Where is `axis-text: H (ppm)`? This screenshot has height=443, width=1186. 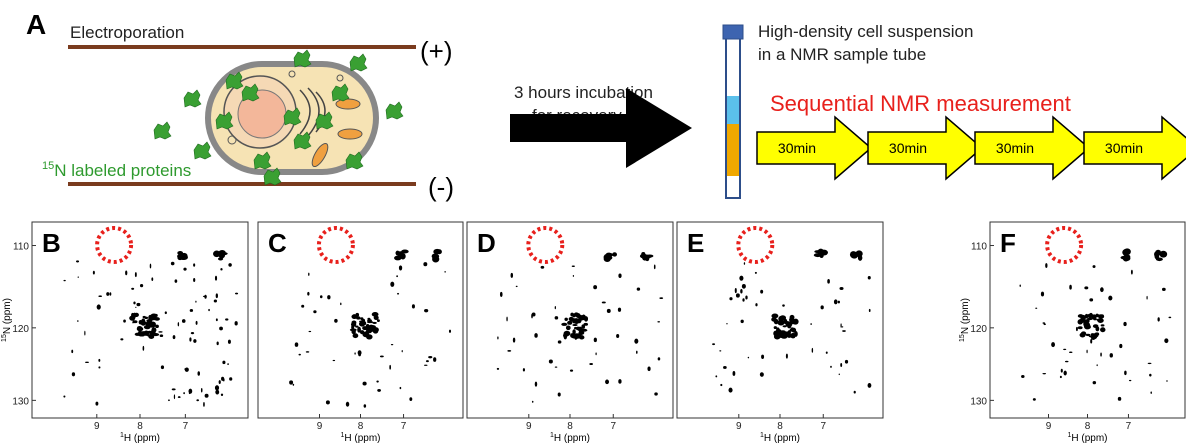
axis-text: H (ppm) is located at coordinates (1089, 438).